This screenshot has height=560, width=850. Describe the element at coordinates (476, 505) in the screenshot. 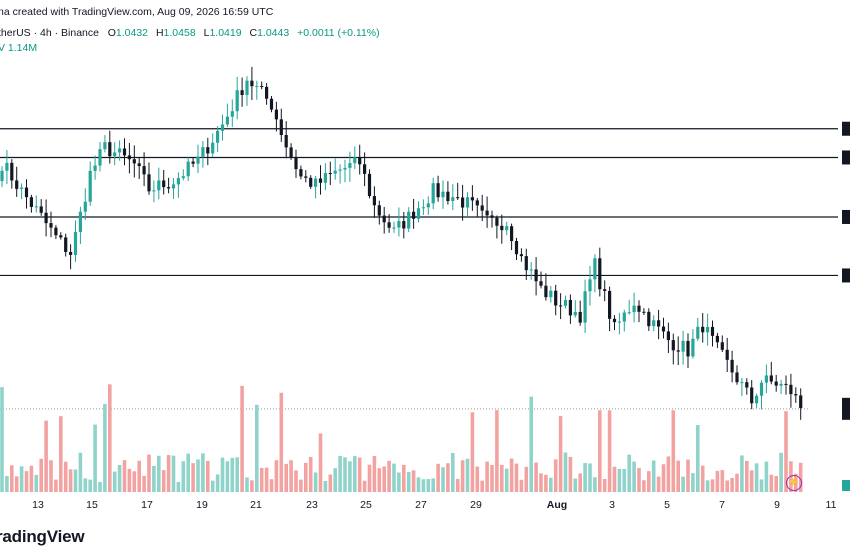

I see `x-tick-label: 29` at that location.